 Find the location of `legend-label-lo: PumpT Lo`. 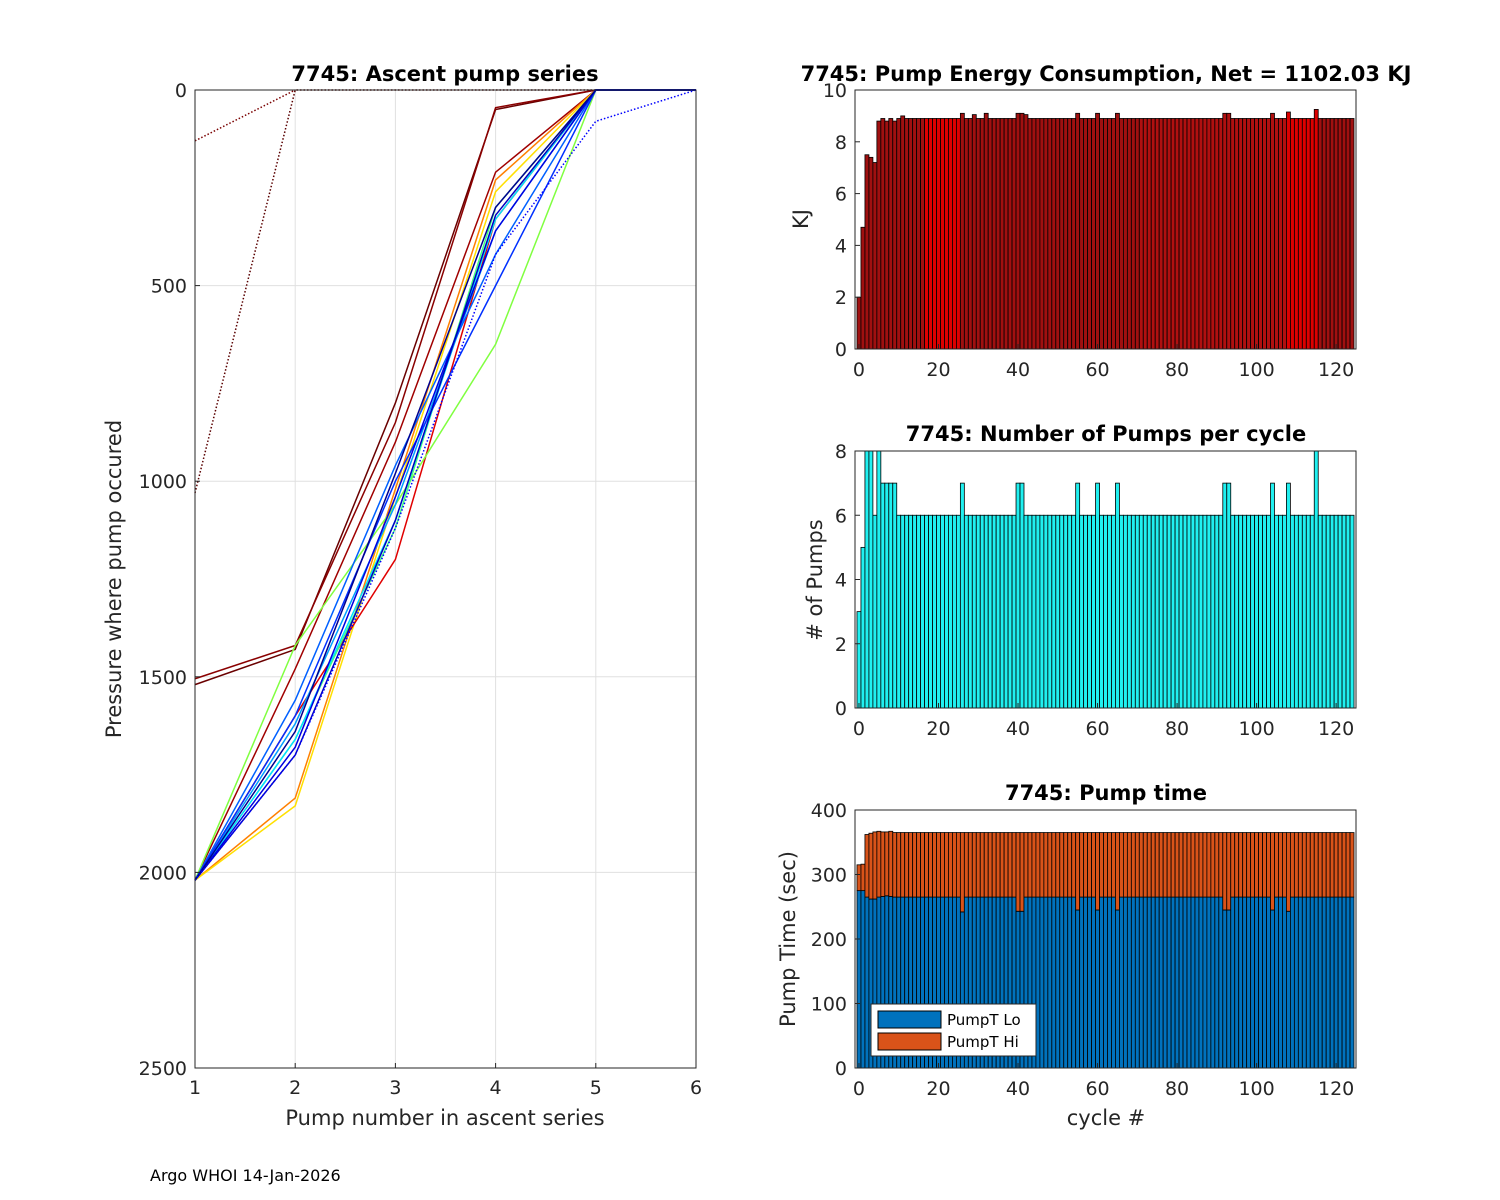

legend-label-lo: PumpT Lo is located at coordinates (984, 1020).